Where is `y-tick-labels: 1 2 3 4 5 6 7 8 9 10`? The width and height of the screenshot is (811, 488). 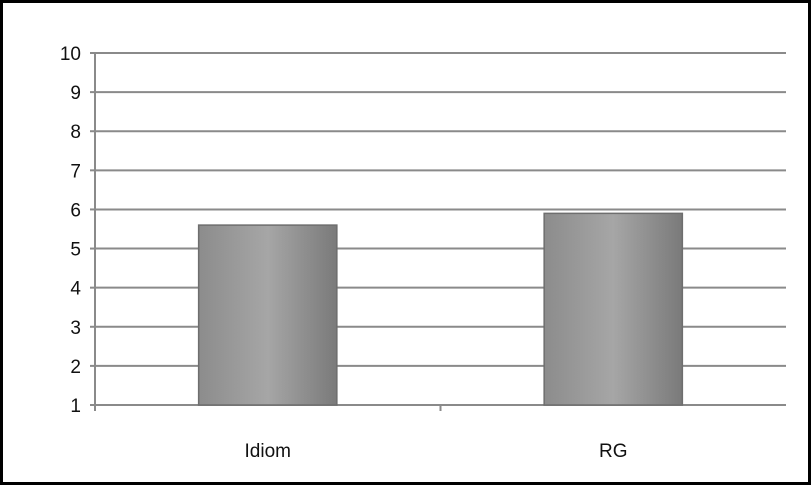 y-tick-labels: 1 2 3 4 5 6 7 8 9 10 is located at coordinates (71, 230).